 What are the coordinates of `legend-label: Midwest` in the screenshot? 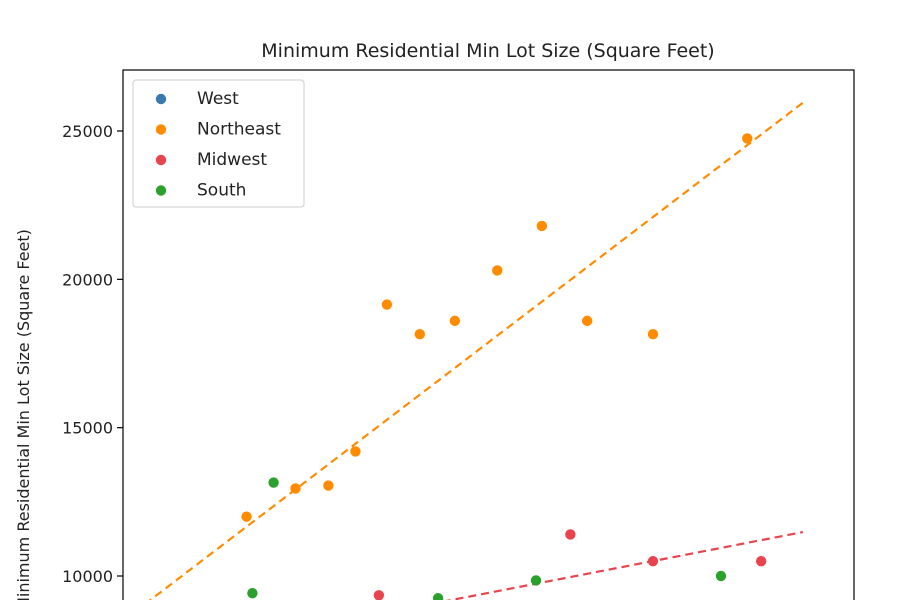 It's located at (232, 160).